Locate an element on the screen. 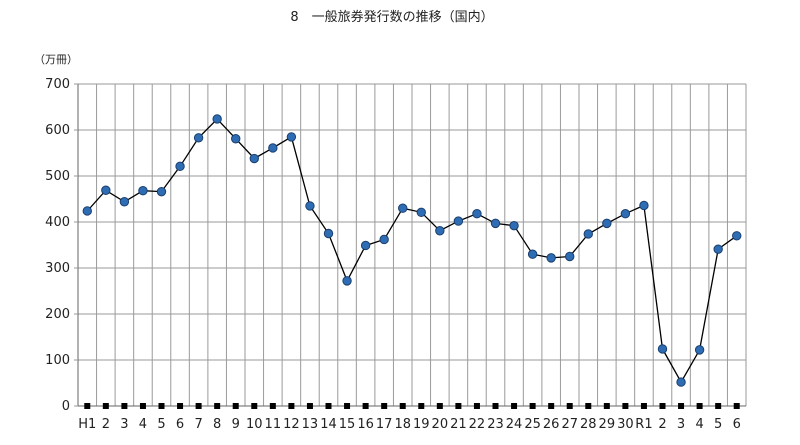 The width and height of the screenshot is (800, 445). x-tick-label: 20 is located at coordinates (440, 424).